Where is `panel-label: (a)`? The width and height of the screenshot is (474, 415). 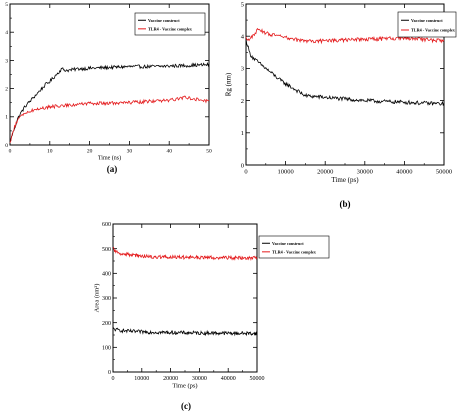
panel-label: (a) is located at coordinates (112, 169).